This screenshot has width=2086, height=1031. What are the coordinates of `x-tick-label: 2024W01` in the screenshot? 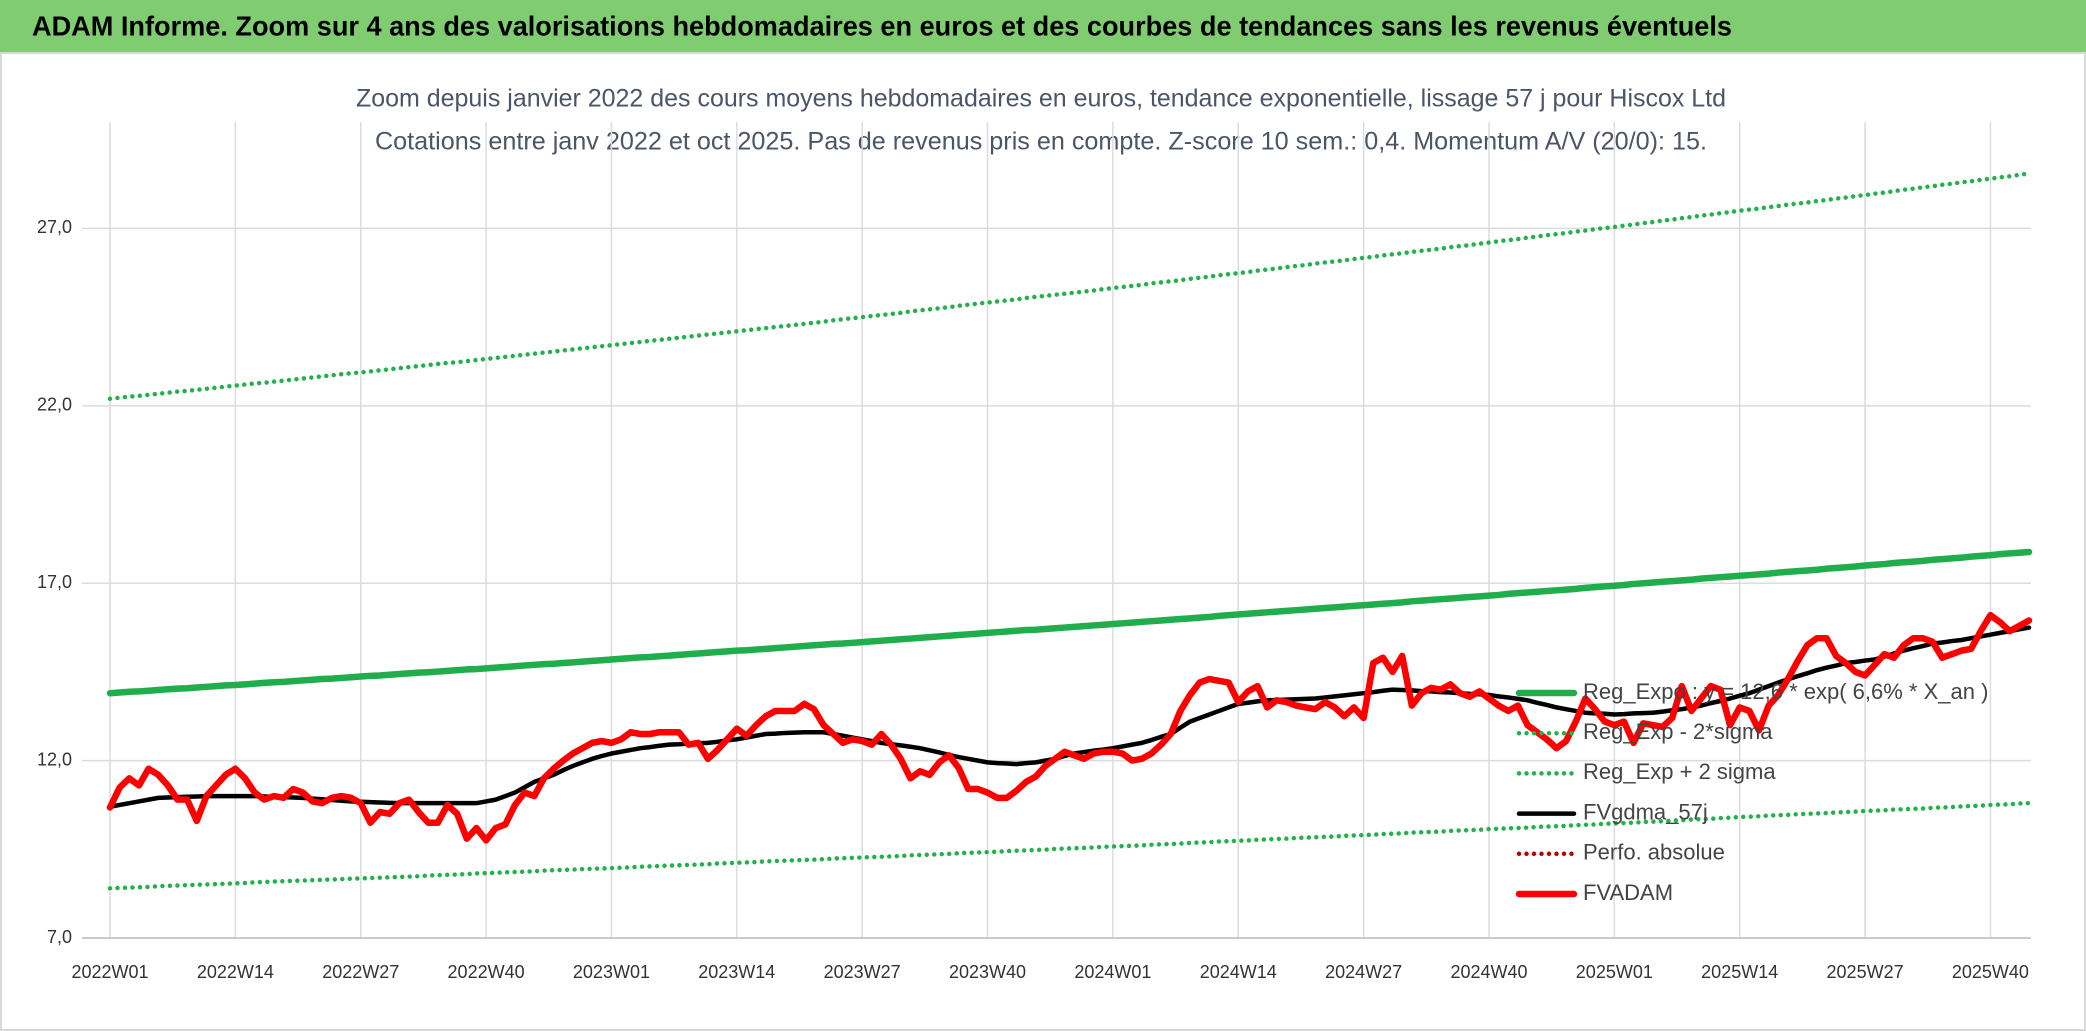 It's located at (1112, 972).